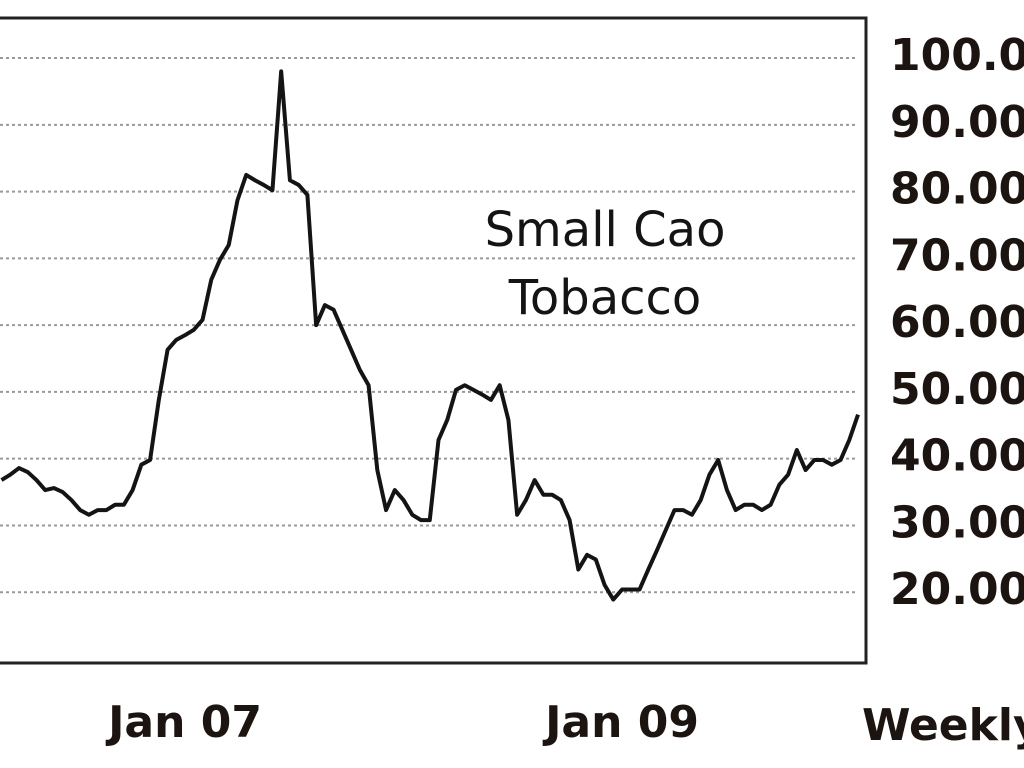 This screenshot has height=768, width=1024. I want to click on y-tick-label: 60.00, so click(957, 322).